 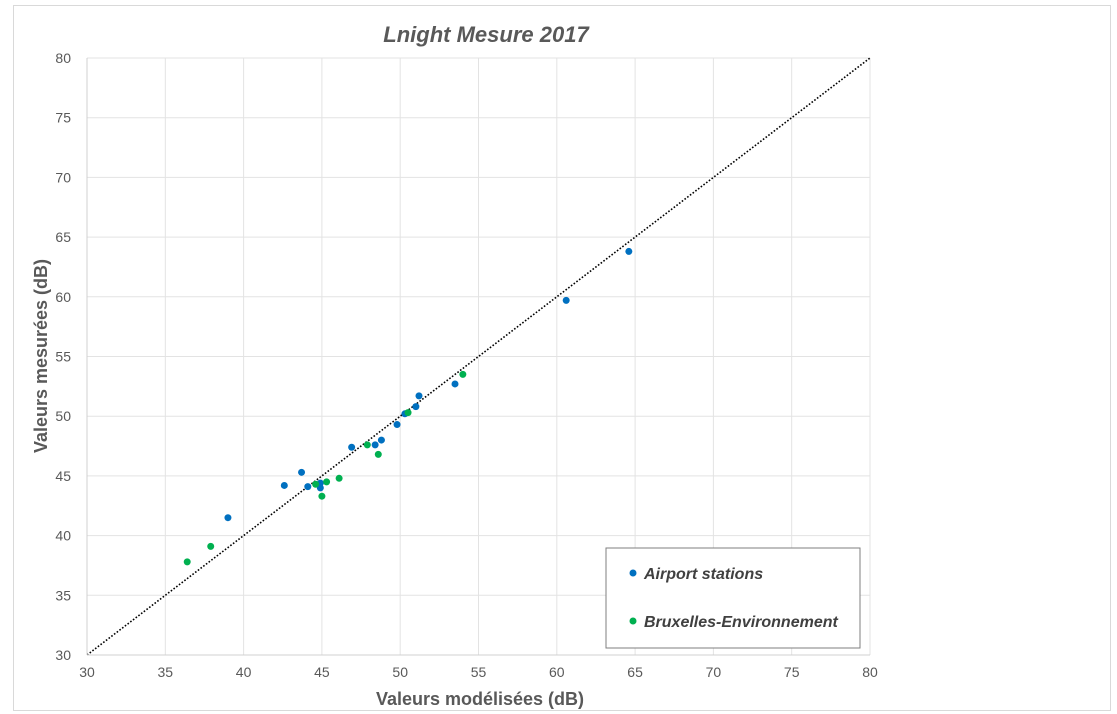 What do you see at coordinates (63, 595) in the screenshot?
I see `y-tick-label: 35` at bounding box center [63, 595].